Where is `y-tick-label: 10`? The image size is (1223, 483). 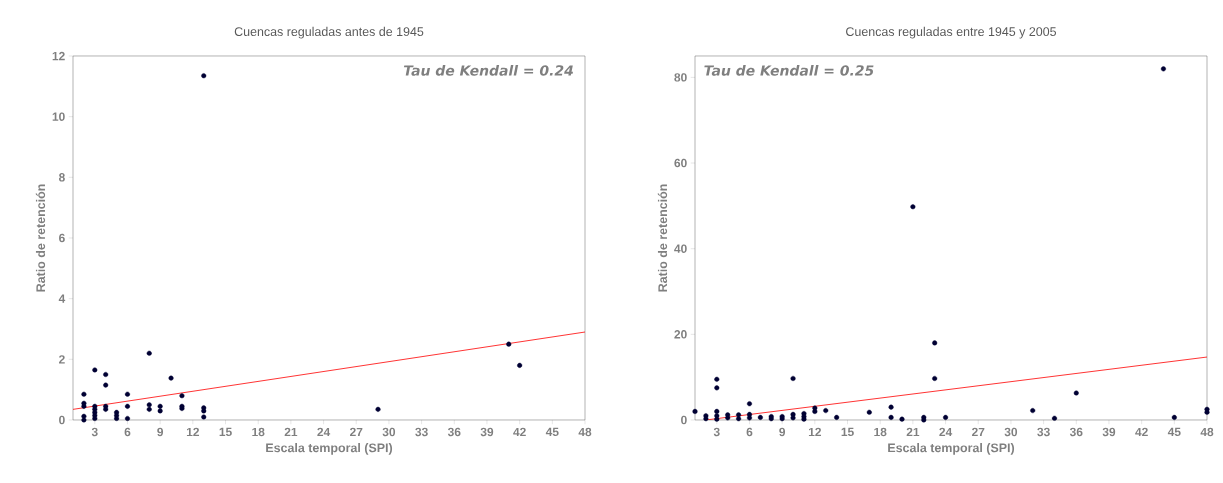
y-tick-label: 10 is located at coordinates (58, 116).